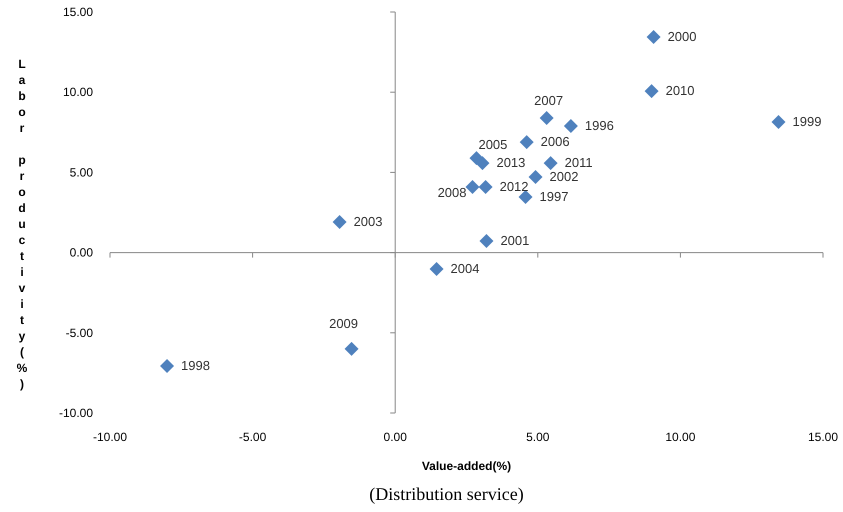  Describe the element at coordinates (82, 172) in the screenshot. I see `y-tick-label: 5.00` at that location.